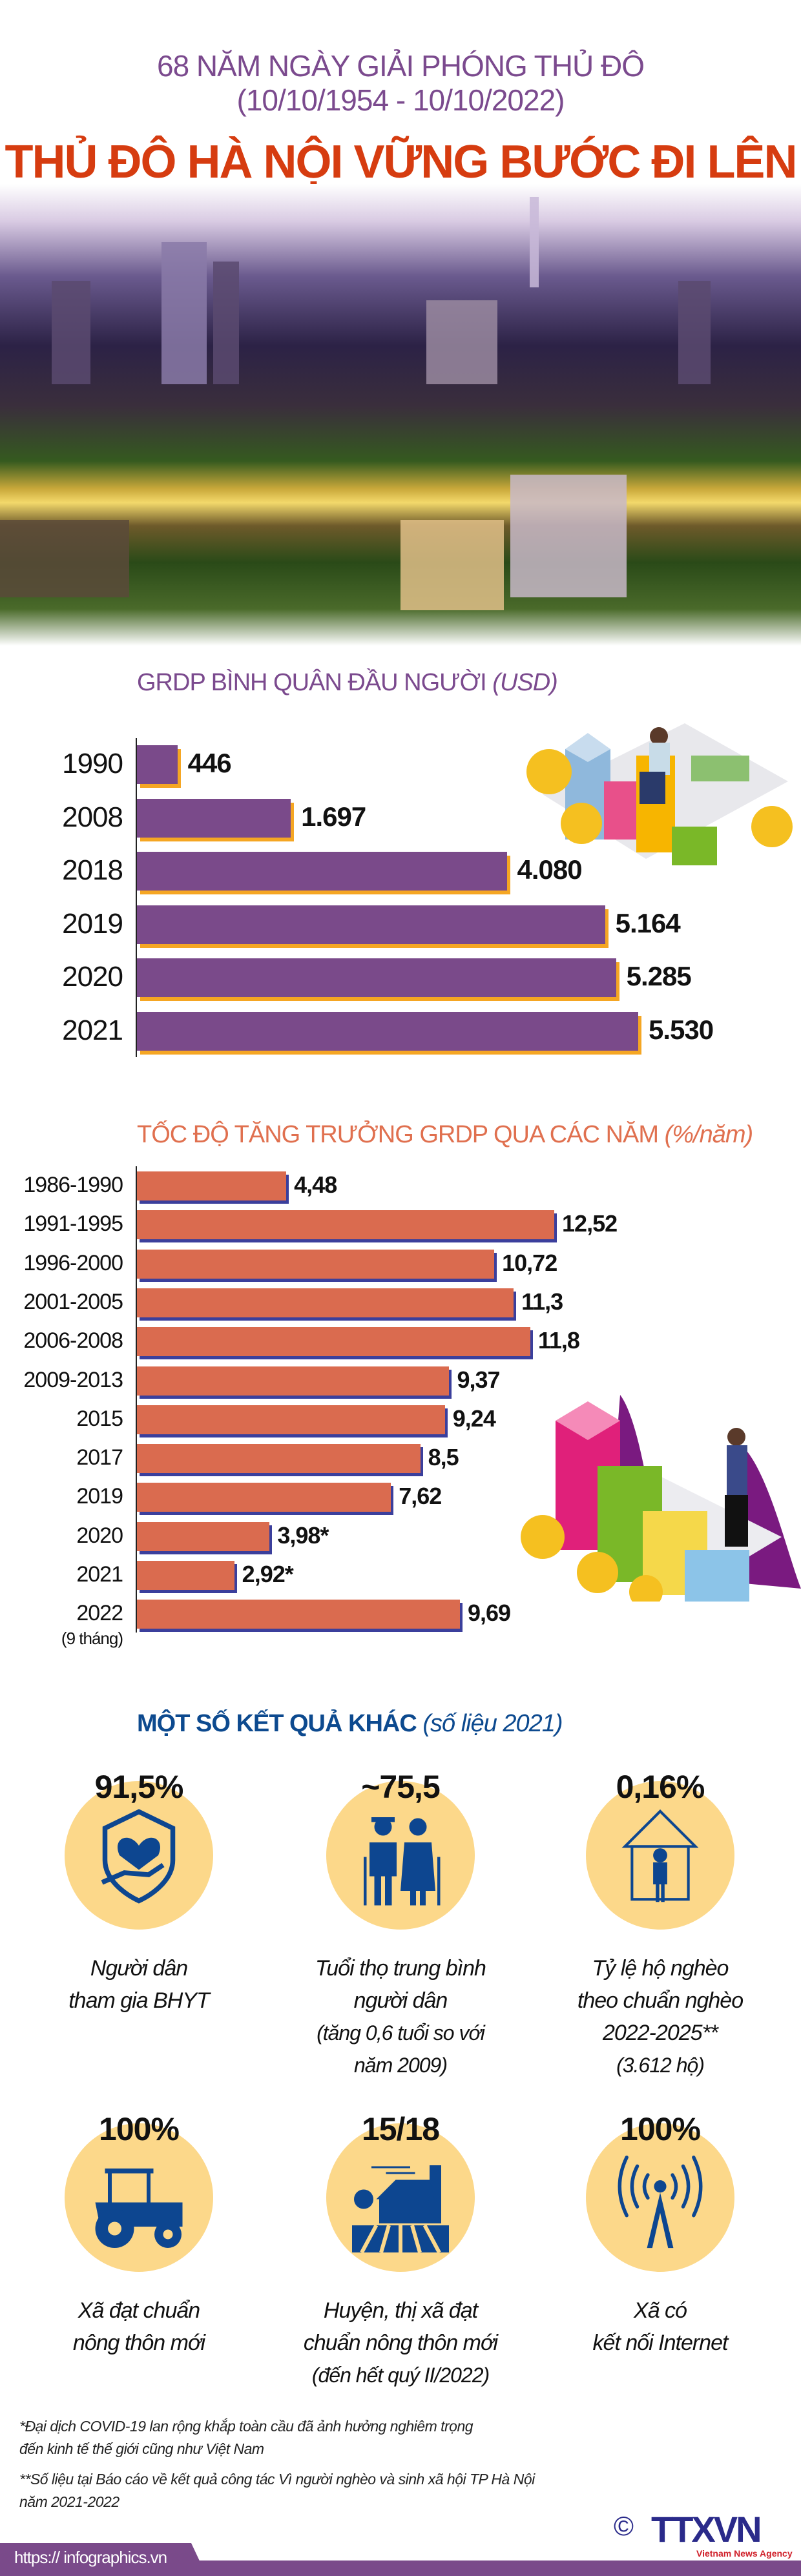 The image size is (801, 2576). Describe the element at coordinates (73, 1379) in the screenshot. I see `growth-period-label: 2009-2013` at that location.